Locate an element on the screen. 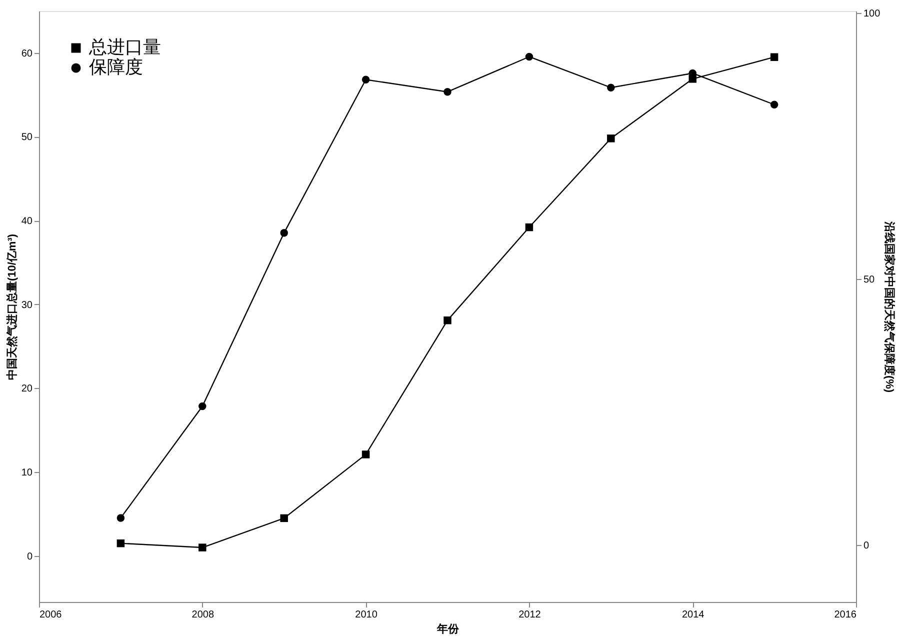 The image size is (900, 639). y-tick-label: 60 is located at coordinates (27, 54).